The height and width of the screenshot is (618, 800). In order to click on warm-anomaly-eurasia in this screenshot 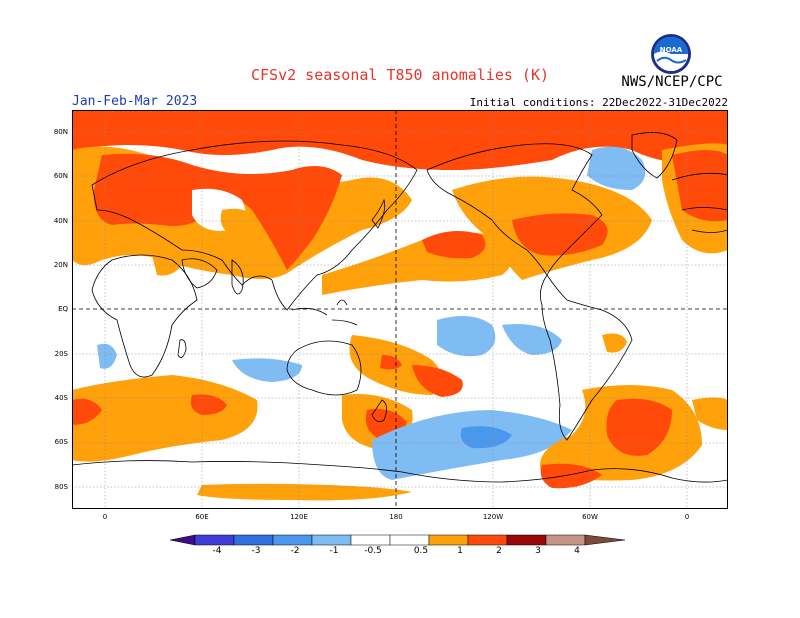, I will do `click(242, 212)`.